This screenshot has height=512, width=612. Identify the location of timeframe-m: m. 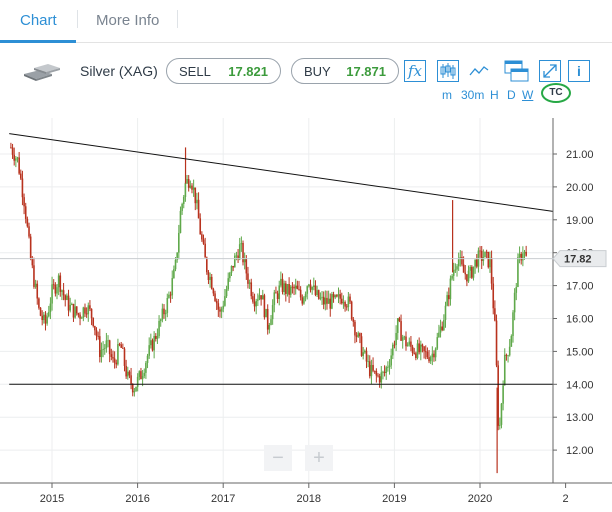
(447, 95).